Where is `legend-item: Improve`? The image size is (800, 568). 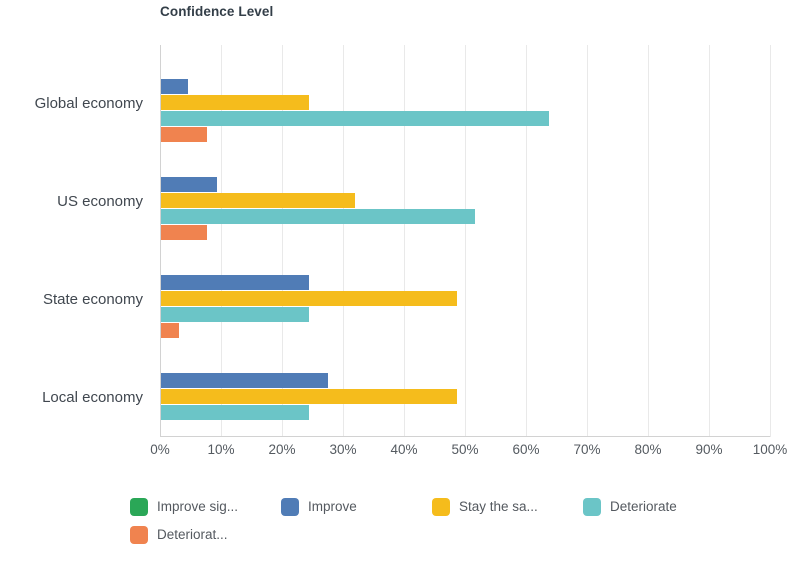 legend-item: Improve is located at coordinates (356, 507).